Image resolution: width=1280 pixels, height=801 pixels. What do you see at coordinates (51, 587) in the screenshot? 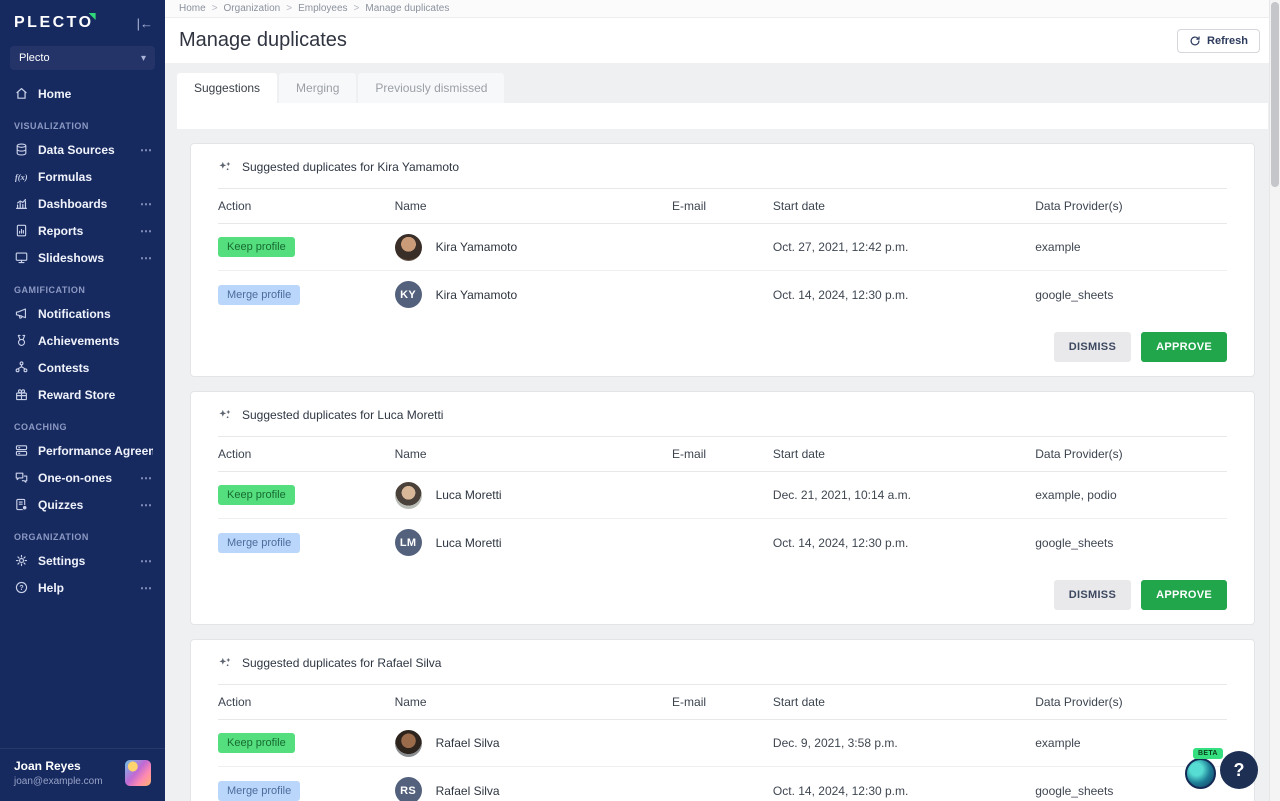
I see `sidebar-item-label: Help` at bounding box center [51, 587].